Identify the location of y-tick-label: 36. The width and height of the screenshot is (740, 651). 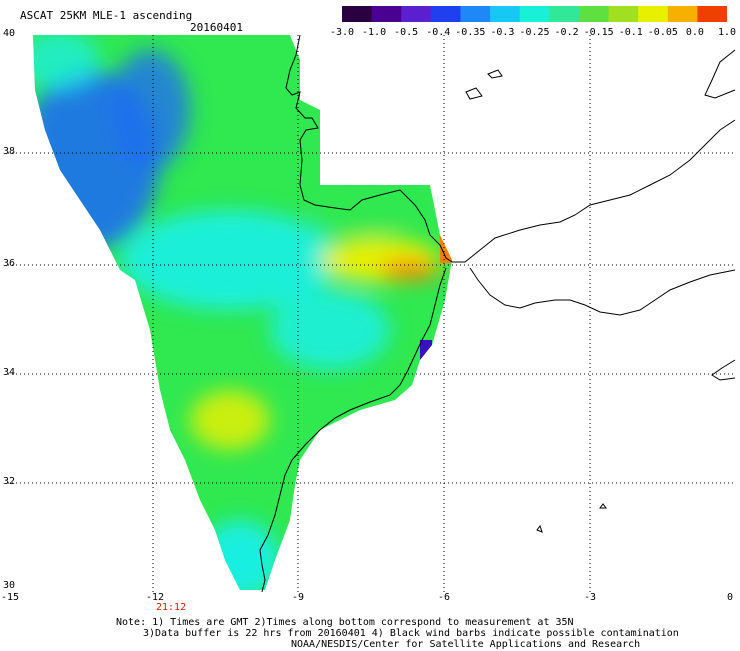
(9, 263).